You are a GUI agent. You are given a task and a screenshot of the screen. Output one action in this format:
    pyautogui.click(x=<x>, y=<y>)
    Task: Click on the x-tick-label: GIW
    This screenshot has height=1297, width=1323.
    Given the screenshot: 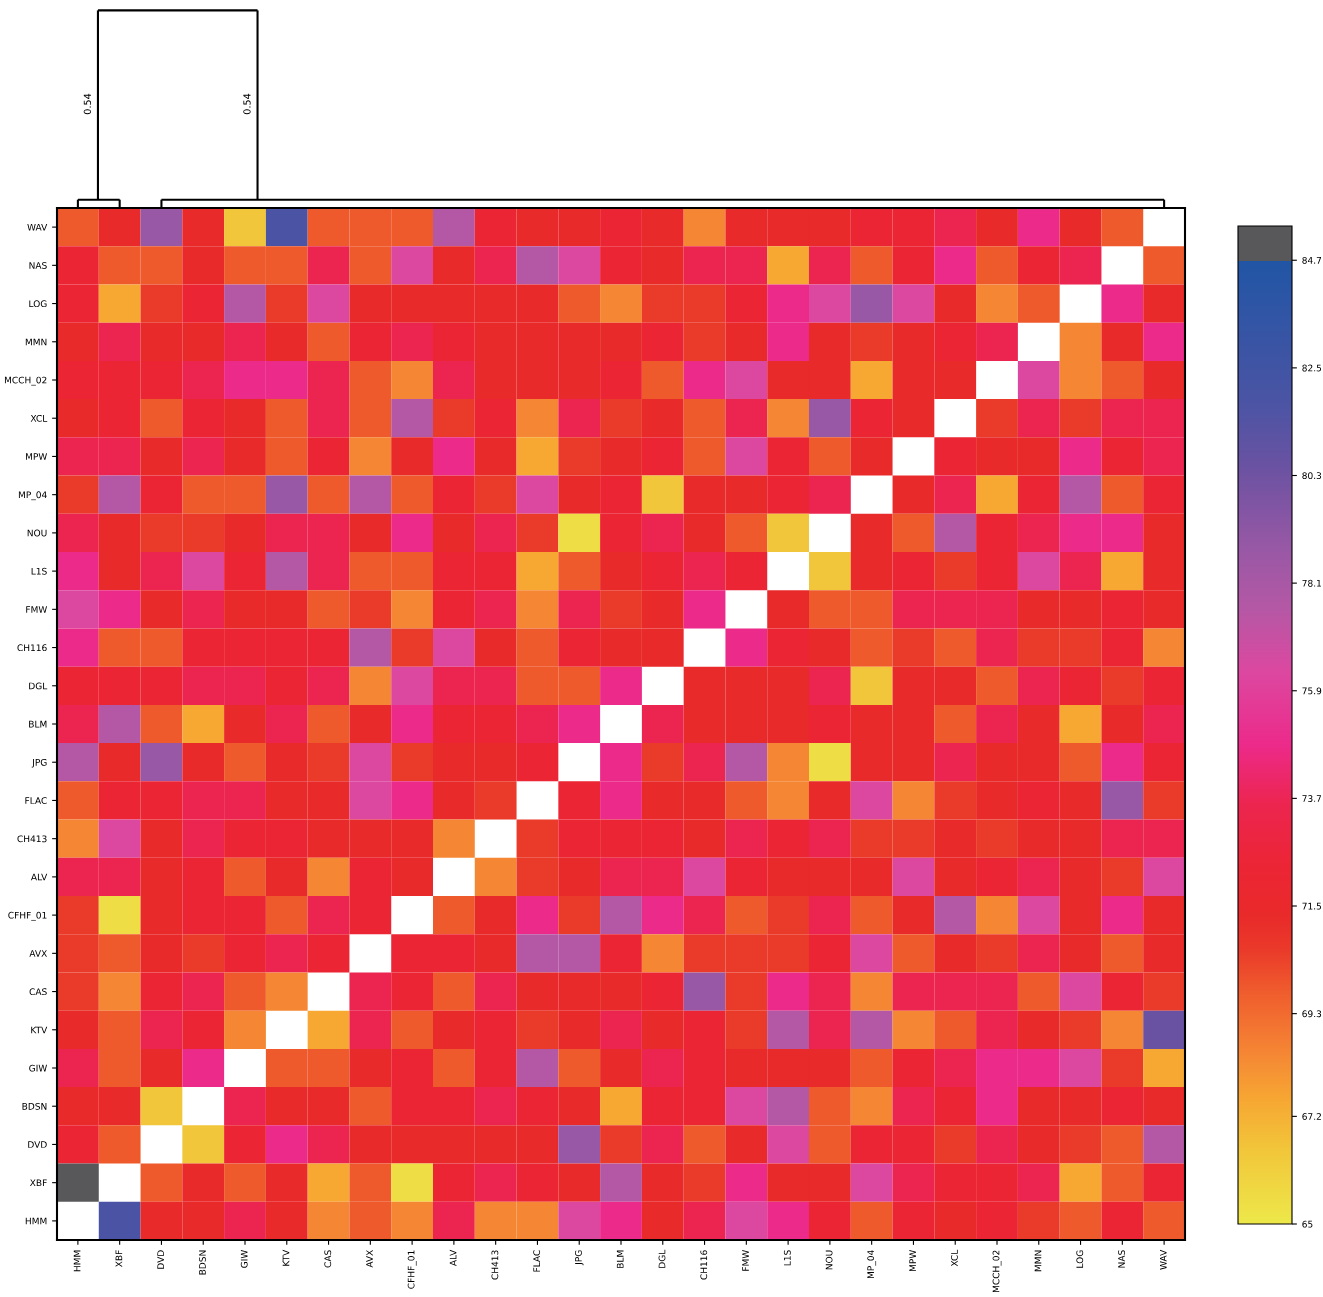 What is the action you would take?
    pyautogui.click(x=244, y=1259)
    